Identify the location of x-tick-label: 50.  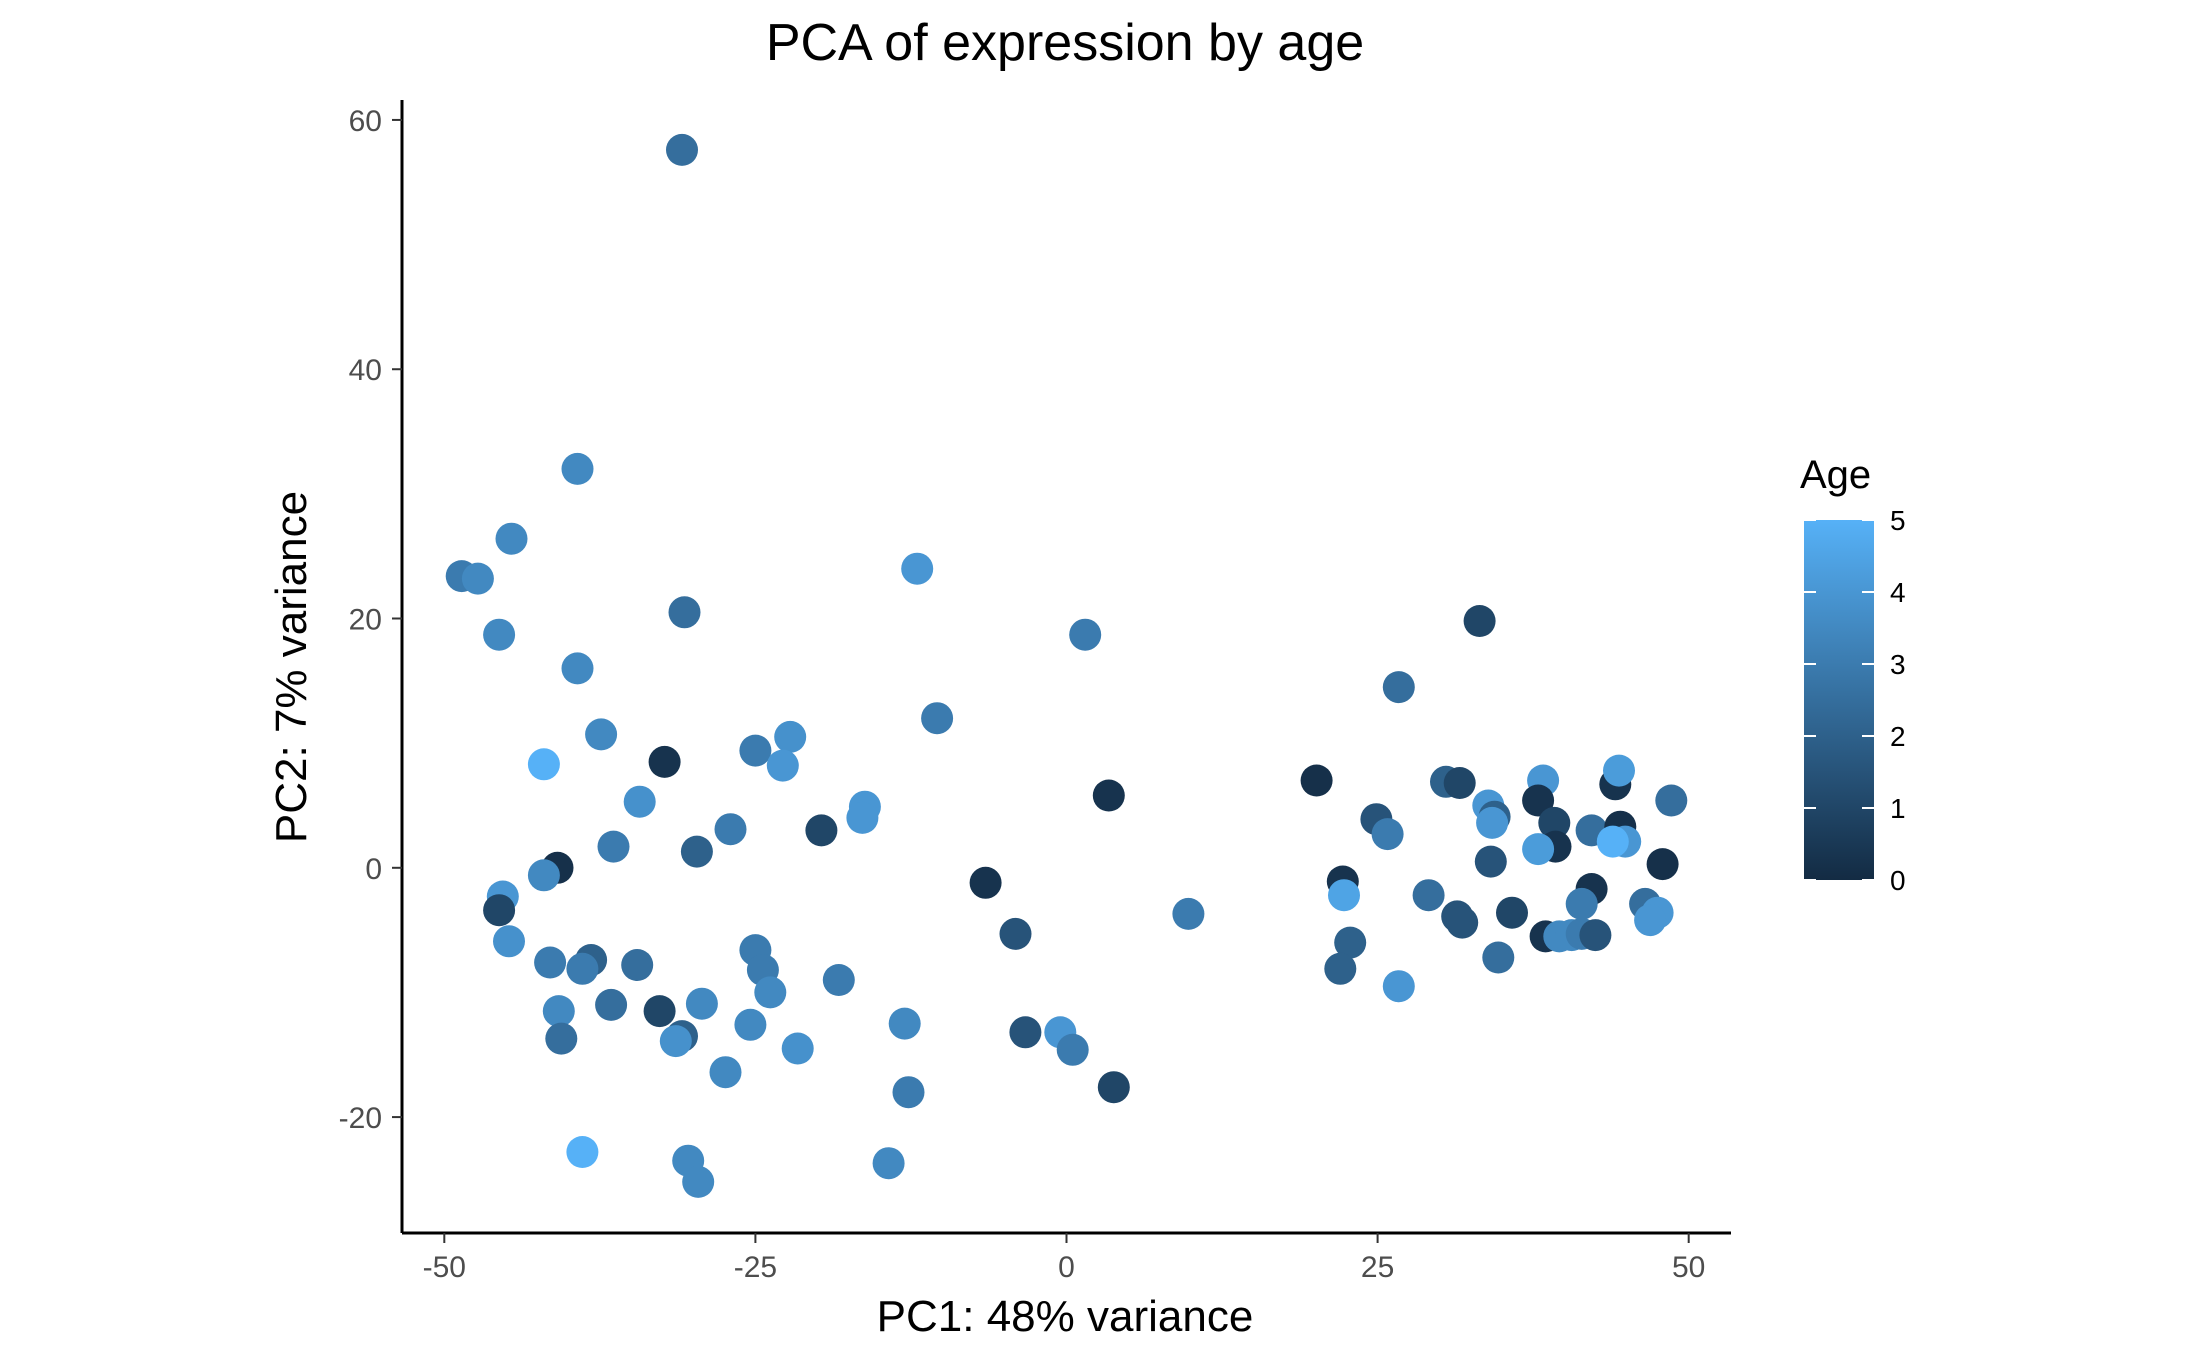
(1688, 1267).